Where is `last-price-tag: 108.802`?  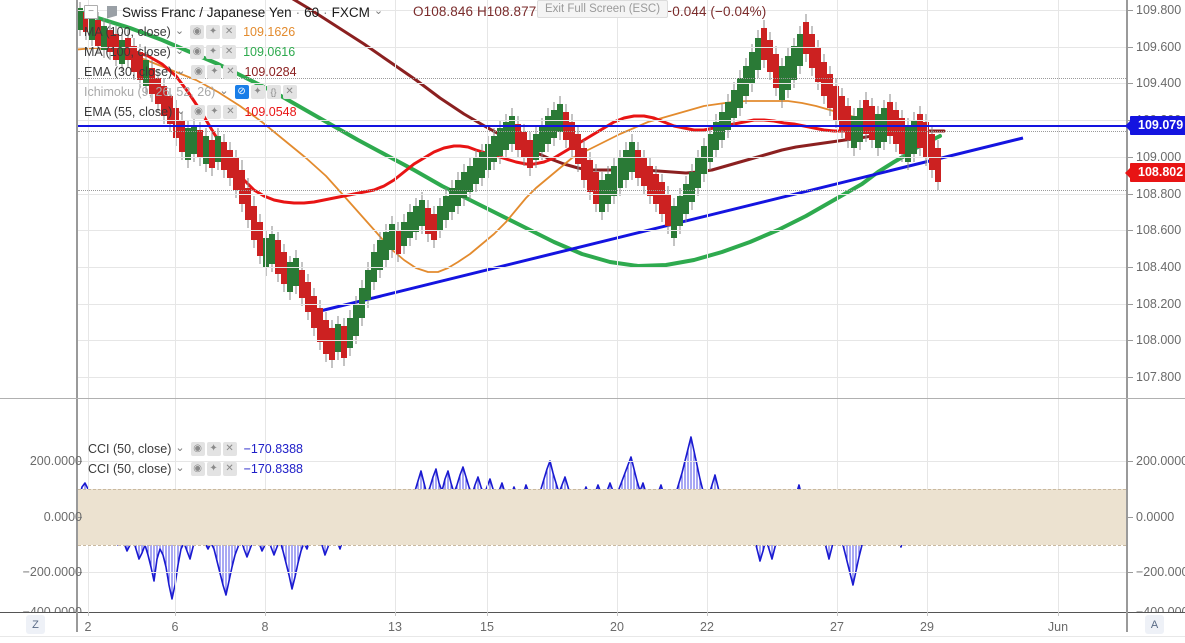
last-price-tag: 108.802 is located at coordinates (1155, 172).